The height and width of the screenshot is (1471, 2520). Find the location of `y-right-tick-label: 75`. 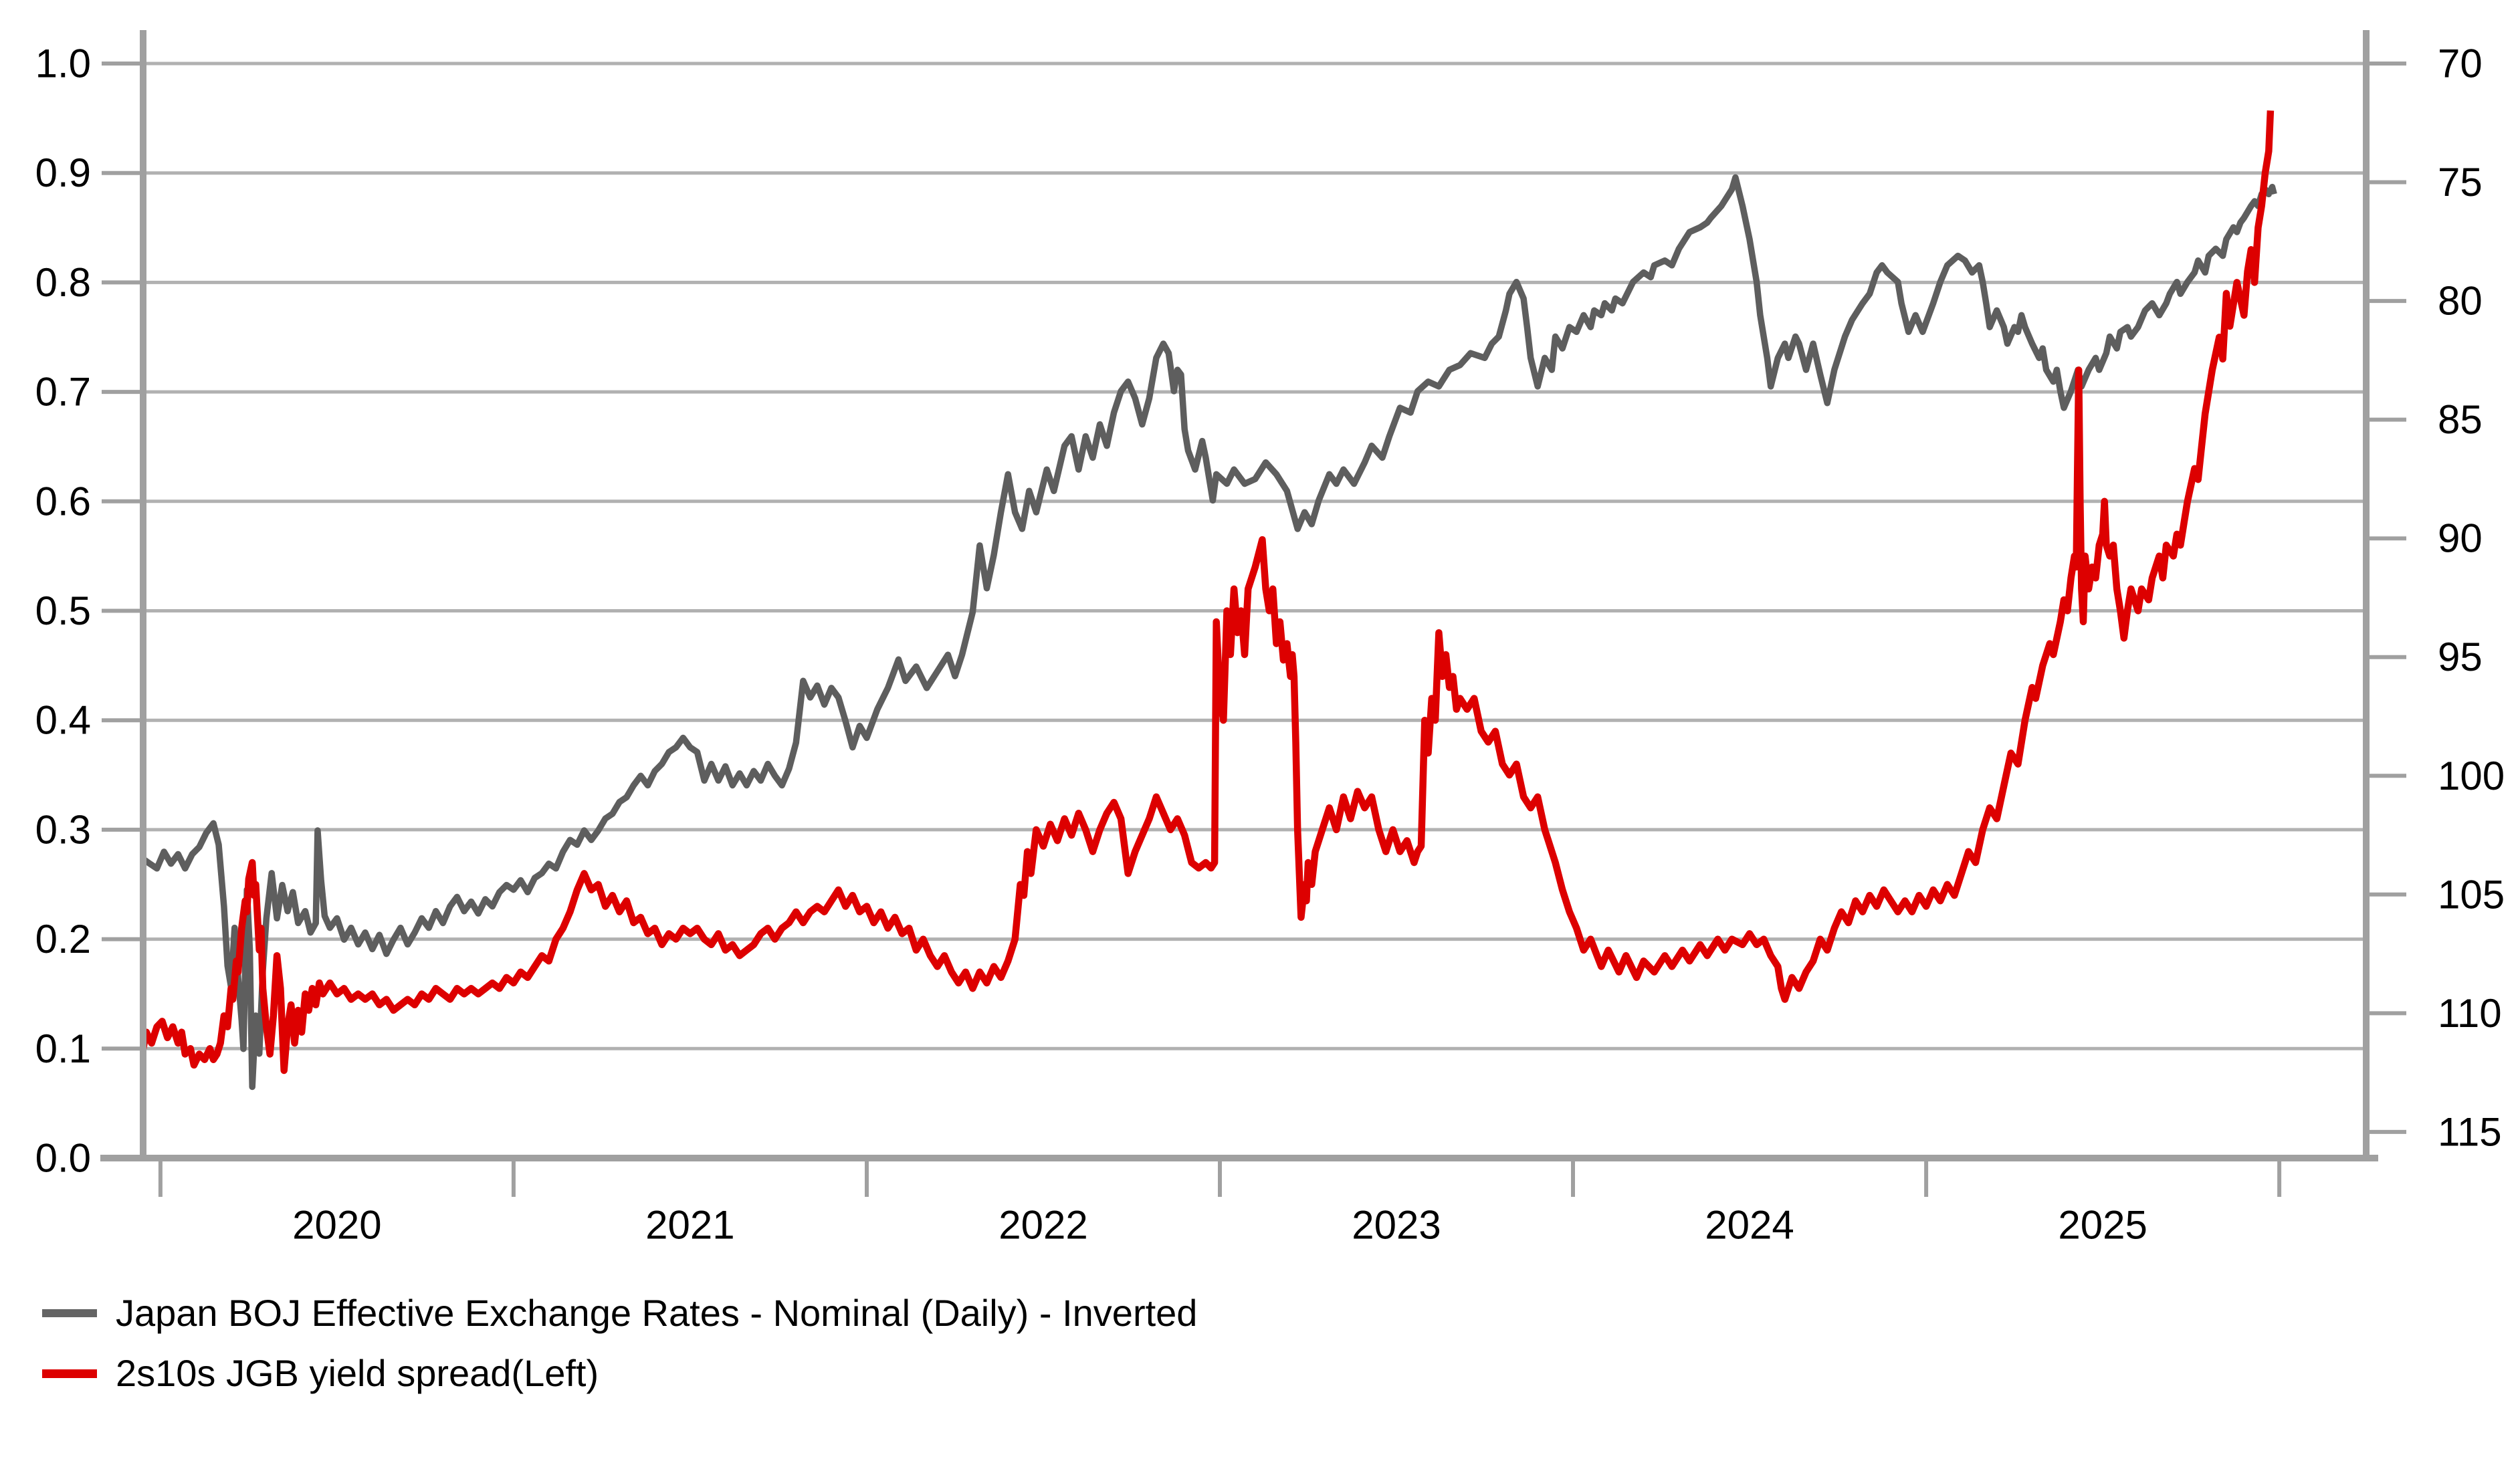

y-right-tick-label: 75 is located at coordinates (2460, 182).